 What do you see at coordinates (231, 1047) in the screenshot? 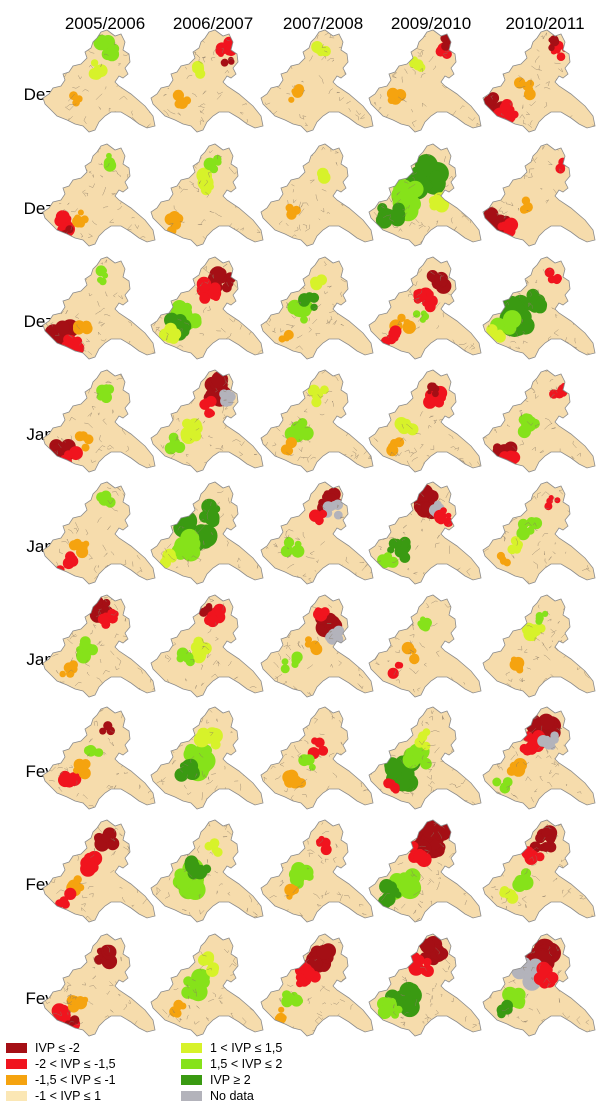
I see `legend-item: 1 < IVP ≤ 1,5` at bounding box center [231, 1047].